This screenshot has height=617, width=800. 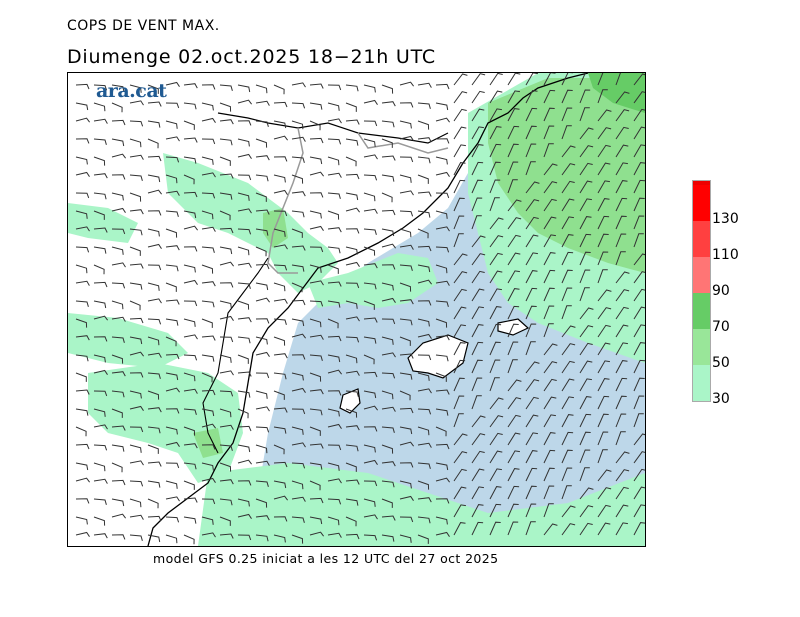 I want to click on gust-zone-30-coast, so click(x=373, y=280).